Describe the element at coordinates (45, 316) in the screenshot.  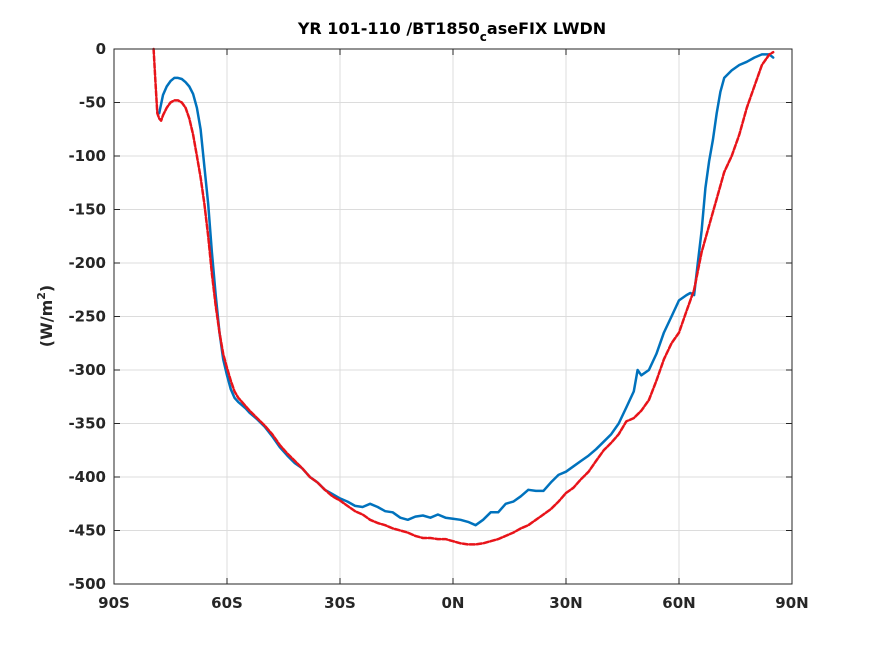
I see `y-axis-label: (W/m2)` at that location.